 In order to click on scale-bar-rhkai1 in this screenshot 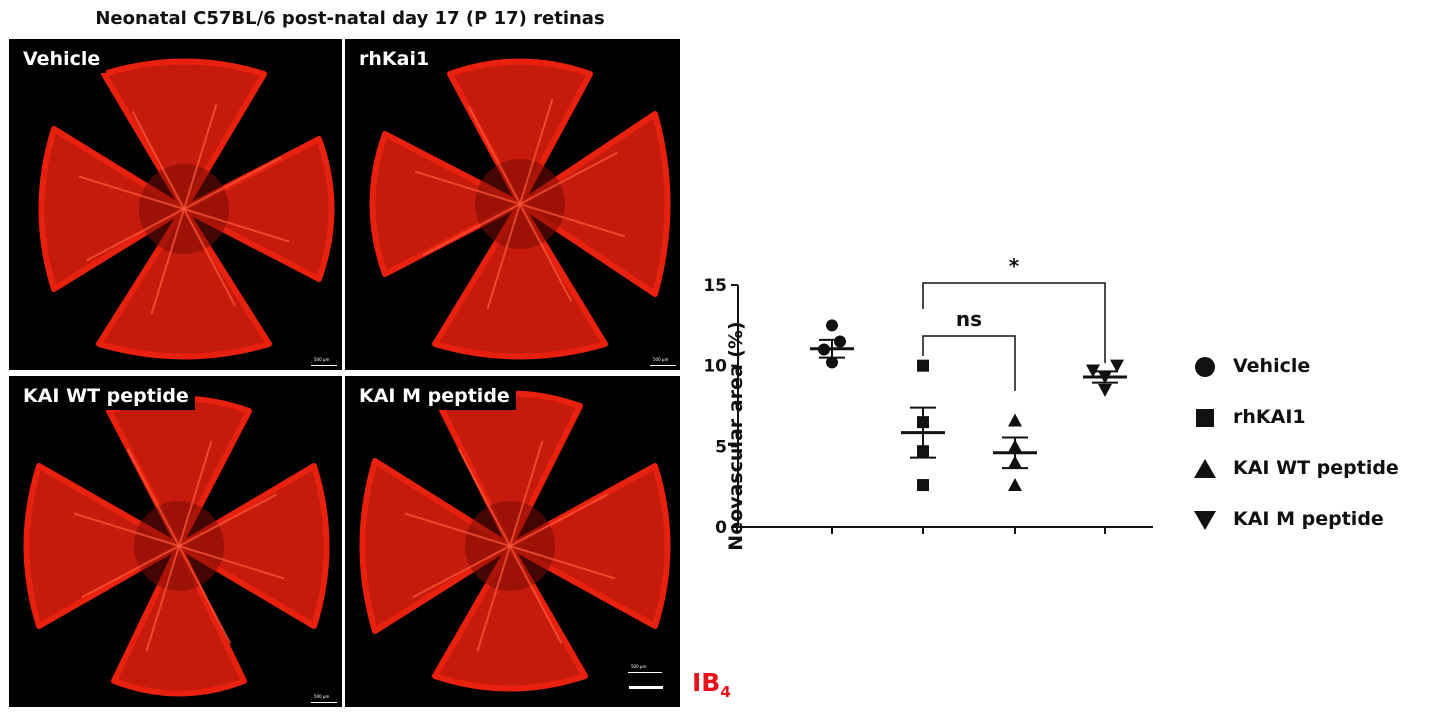, I will do `click(663, 365)`.